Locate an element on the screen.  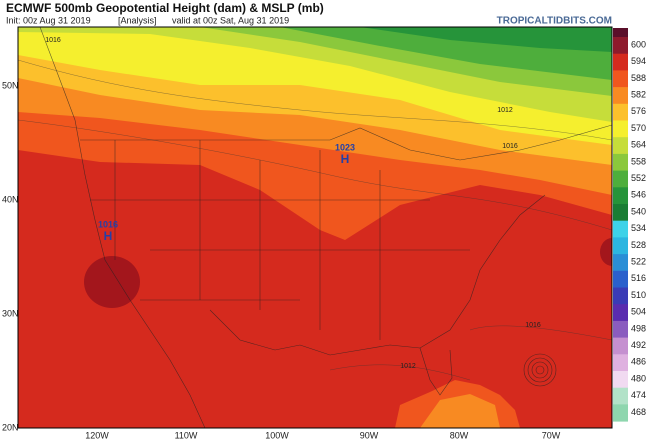
colorbar-label: 534 is located at coordinates (638, 228).